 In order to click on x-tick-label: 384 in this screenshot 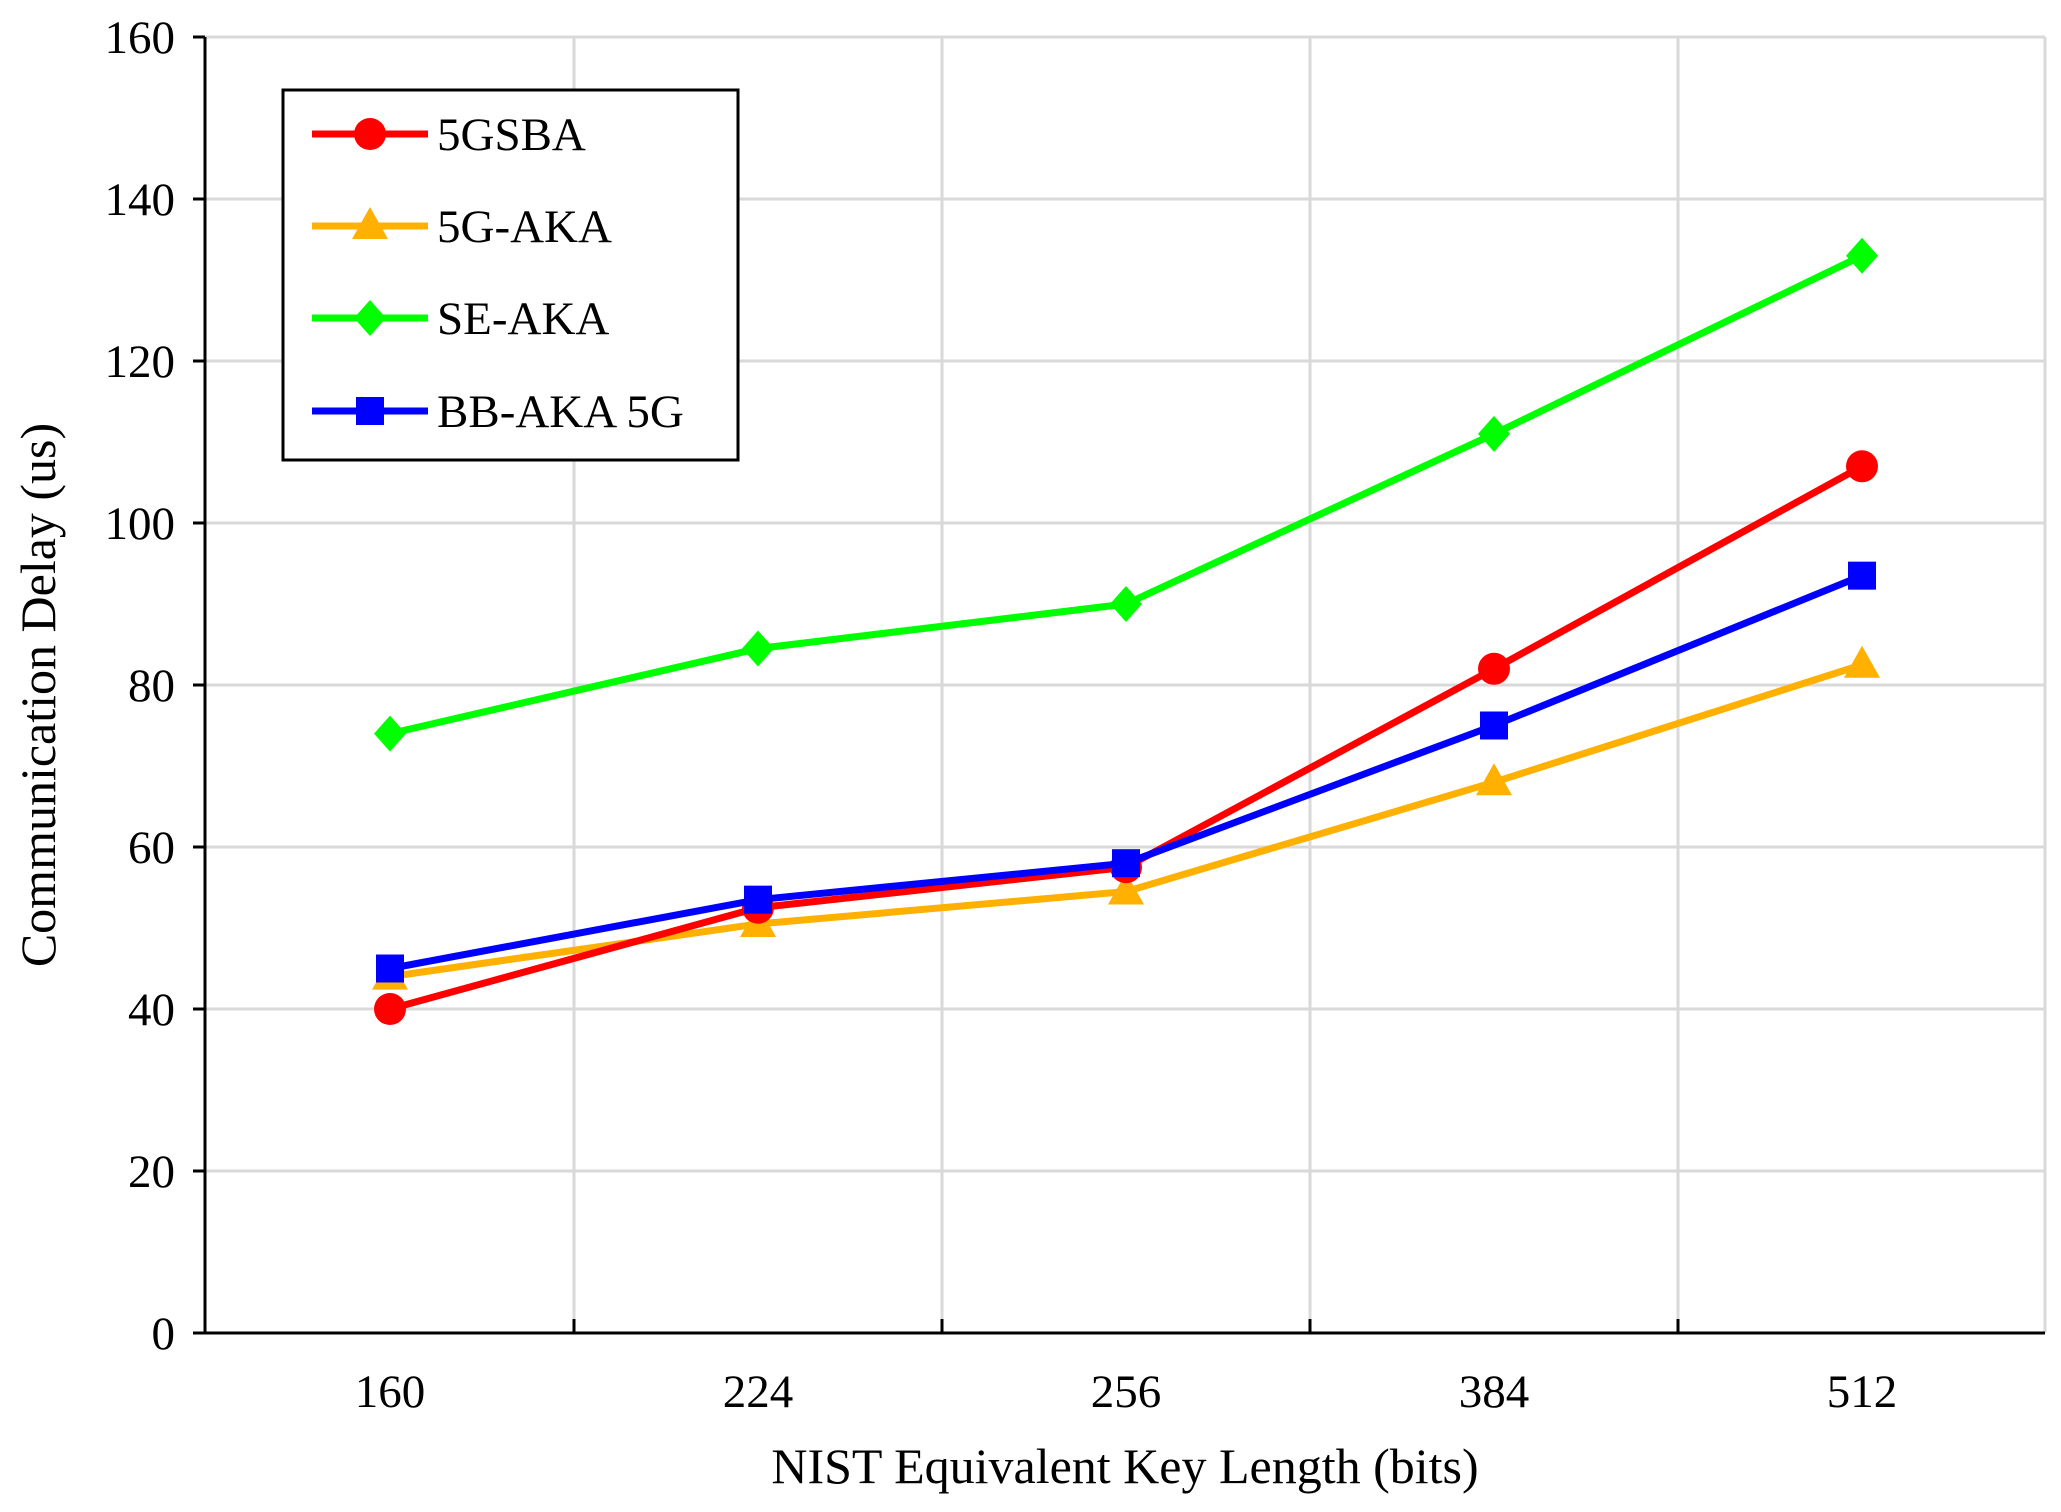, I will do `click(1494, 1392)`.